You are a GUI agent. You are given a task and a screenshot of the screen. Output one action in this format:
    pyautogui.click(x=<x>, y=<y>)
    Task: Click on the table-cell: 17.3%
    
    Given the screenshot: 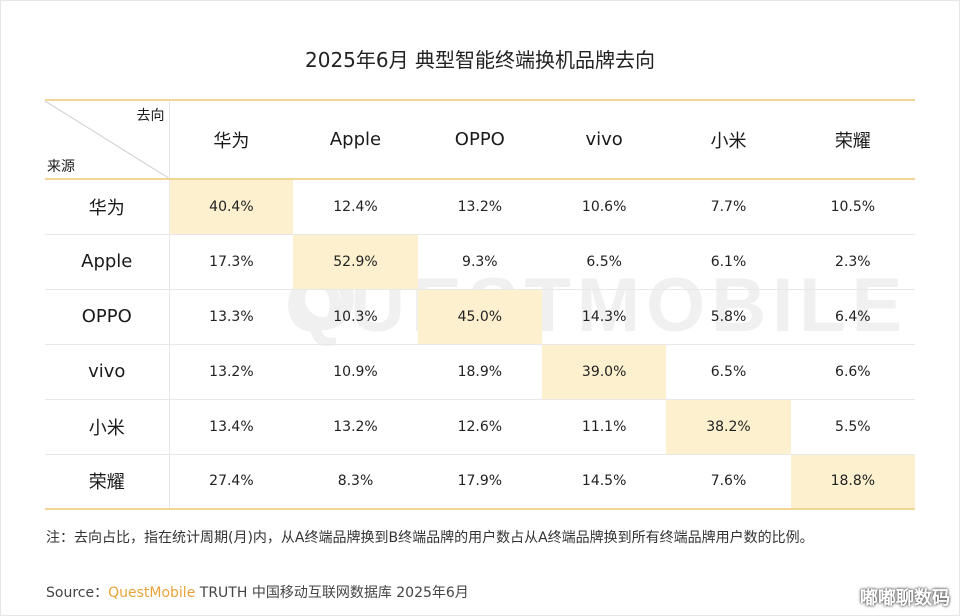 What is the action you would take?
    pyautogui.click(x=231, y=262)
    